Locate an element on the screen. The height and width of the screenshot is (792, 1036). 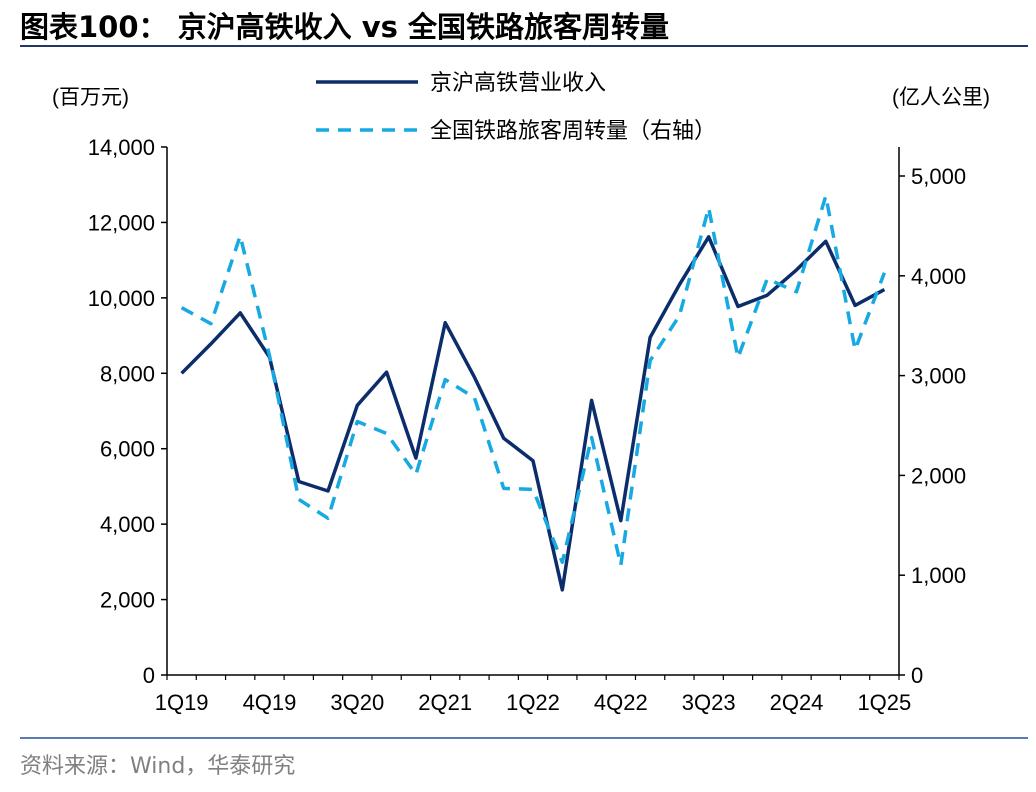
right-axis-tick-label: 1,000 is located at coordinates (938, 575).